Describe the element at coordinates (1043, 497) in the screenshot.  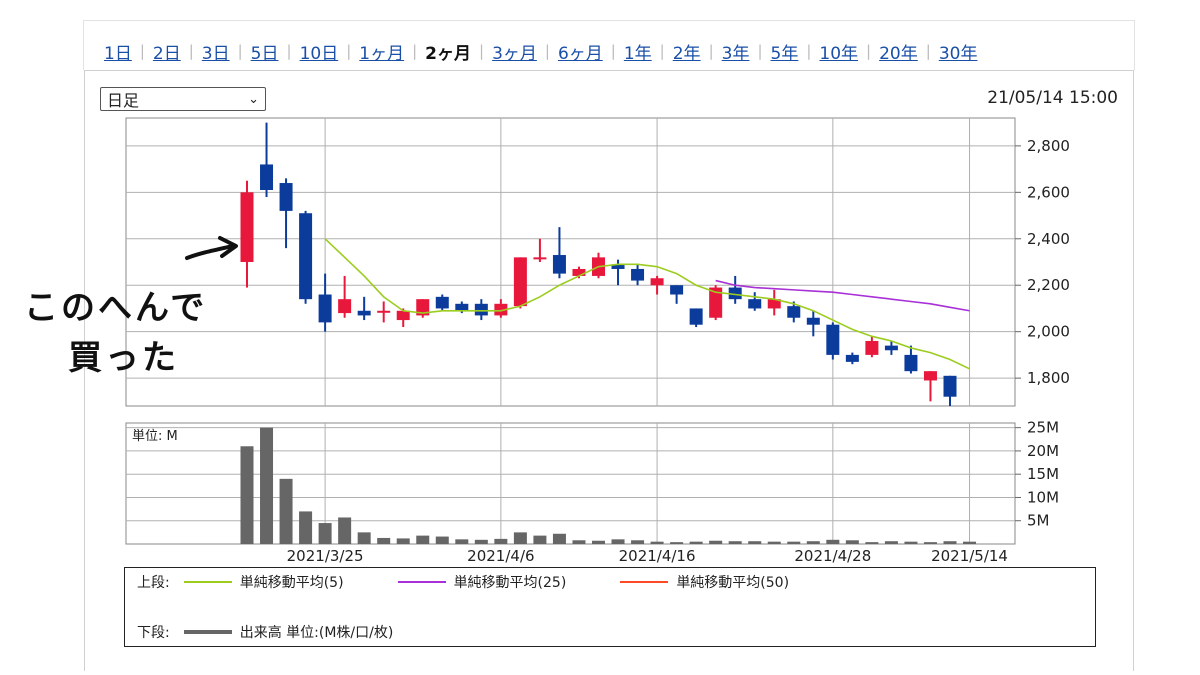
I see `volume-tick-label: 10M` at that location.